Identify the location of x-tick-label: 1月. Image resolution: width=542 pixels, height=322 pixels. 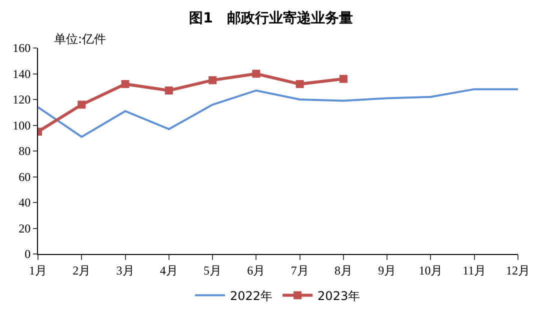
(38, 270).